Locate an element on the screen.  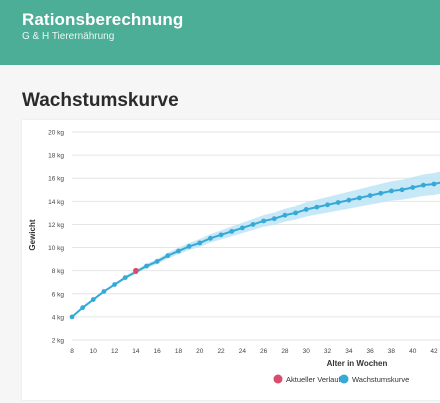
legend-label-current: Aktueller Verlauf is located at coordinates (314, 379).